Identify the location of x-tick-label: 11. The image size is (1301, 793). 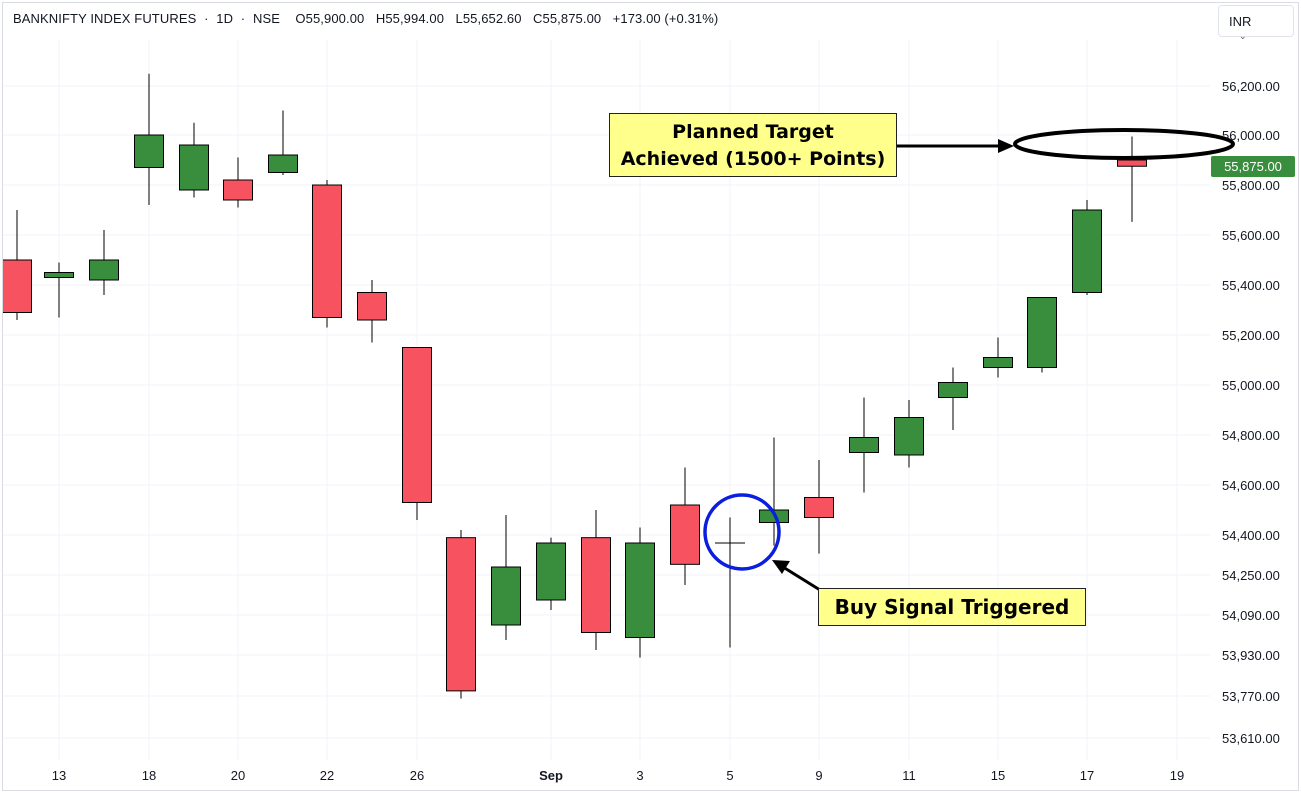
(909, 775).